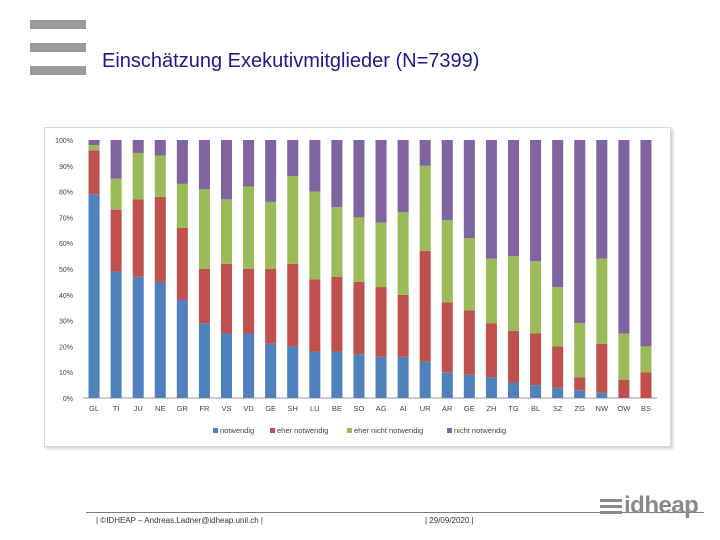 Image resolution: width=720 pixels, height=540 pixels. What do you see at coordinates (226, 408) in the screenshot?
I see `x-tick-label: VS` at bounding box center [226, 408].